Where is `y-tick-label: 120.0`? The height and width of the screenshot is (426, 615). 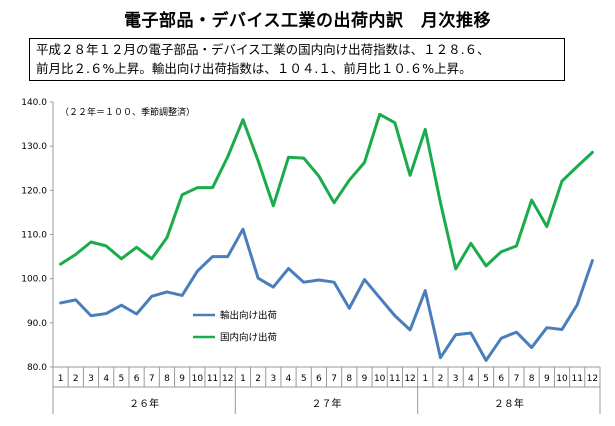
y-tick-label: 120.0 is located at coordinates (34, 191).